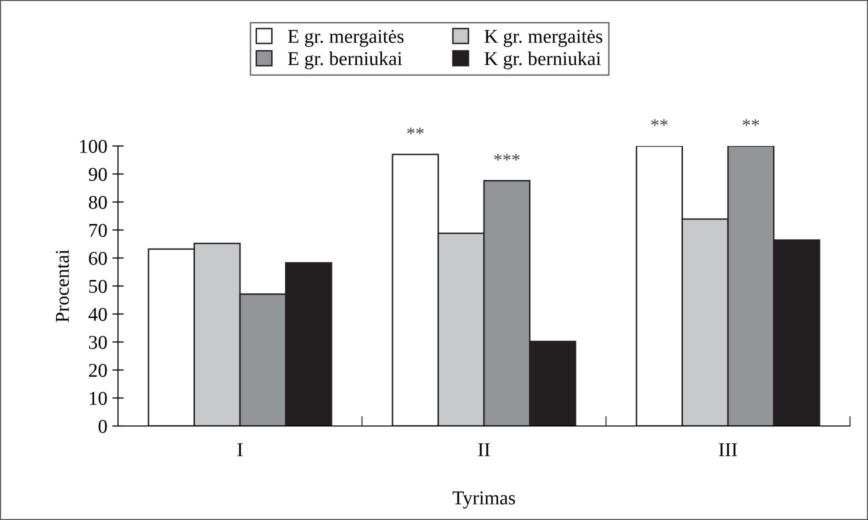  I want to click on y-tick-label: 90, so click(97, 174).